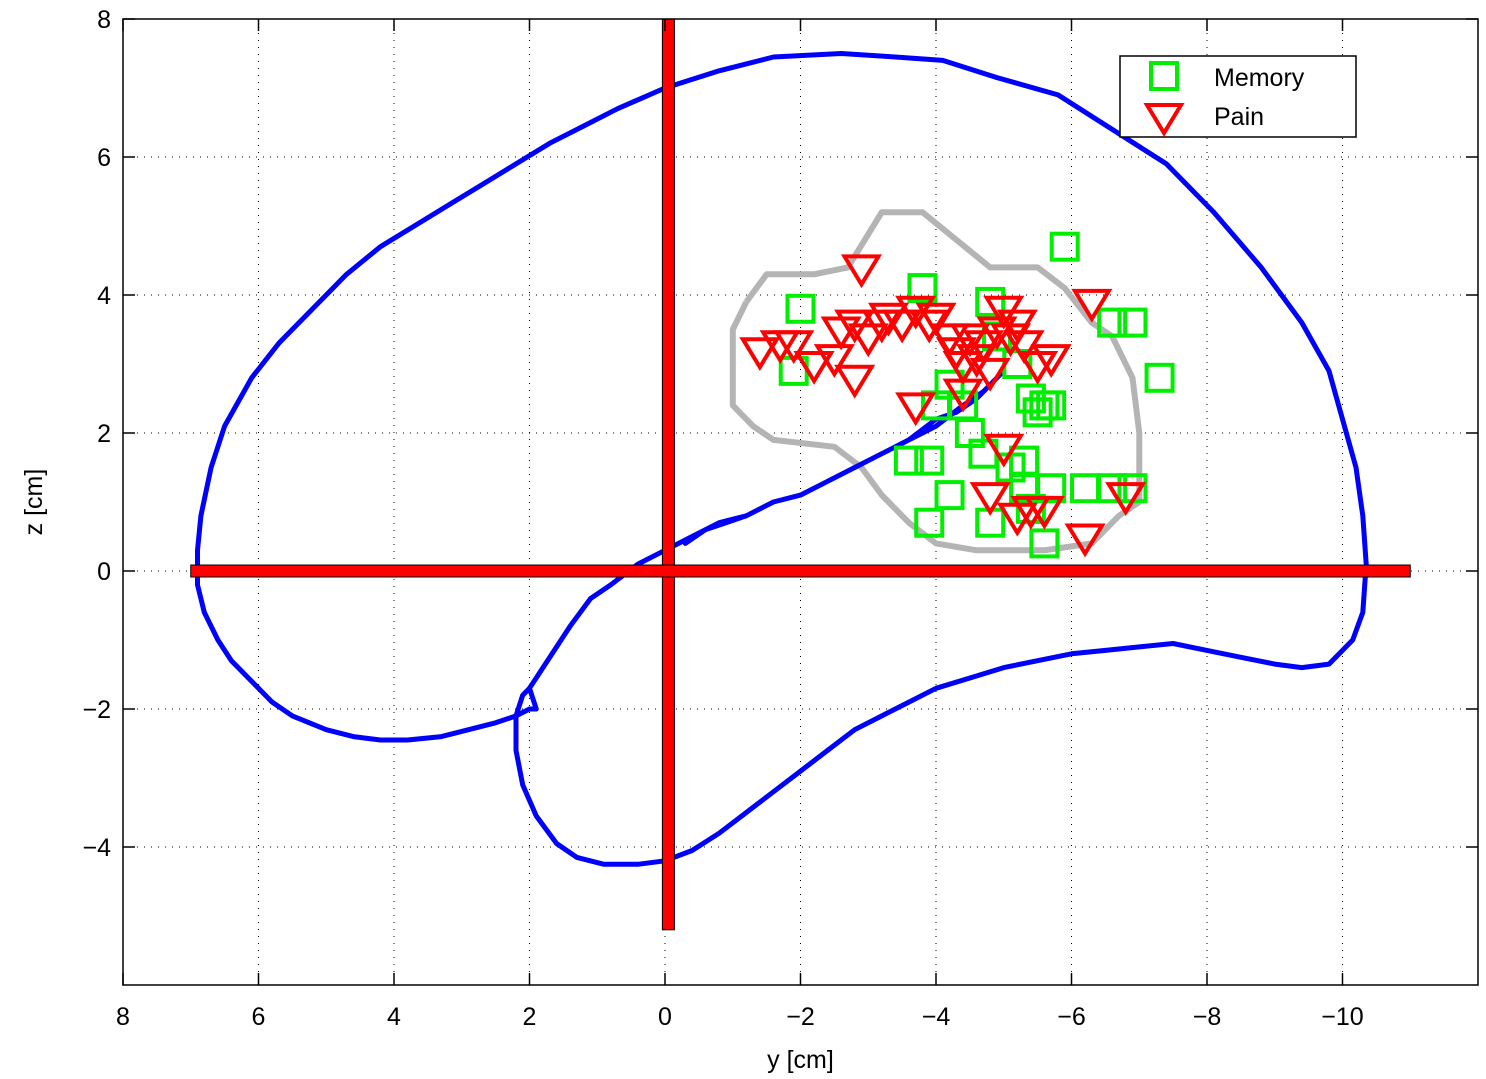  Describe the element at coordinates (1207, 1017) in the screenshot. I see `x-tick-label: −8` at that location.